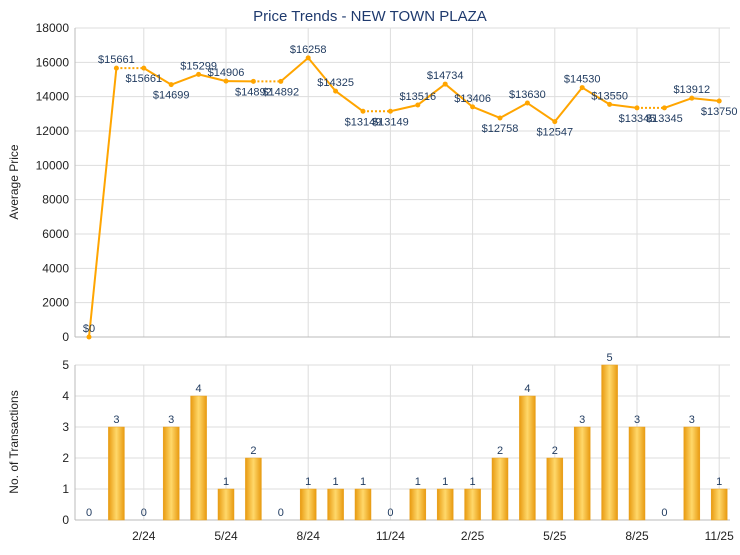 The height and width of the screenshot is (555, 740). I want to click on data-label: $16258, so click(308, 50).